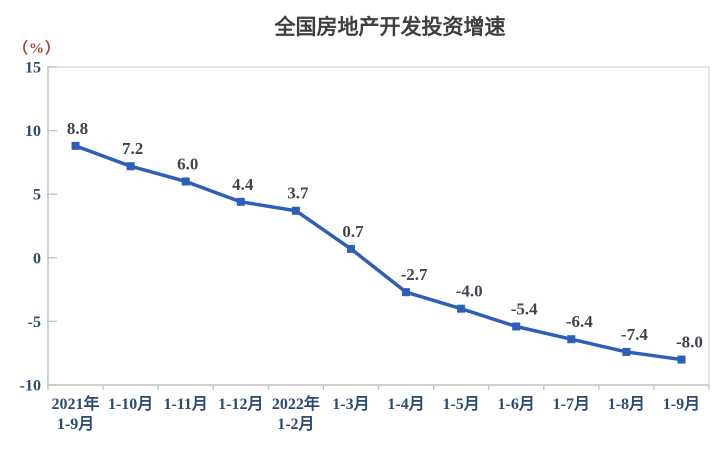  Describe the element at coordinates (390, 27) in the screenshot. I see `chart-title: 全国房地产开发投资增速` at that location.